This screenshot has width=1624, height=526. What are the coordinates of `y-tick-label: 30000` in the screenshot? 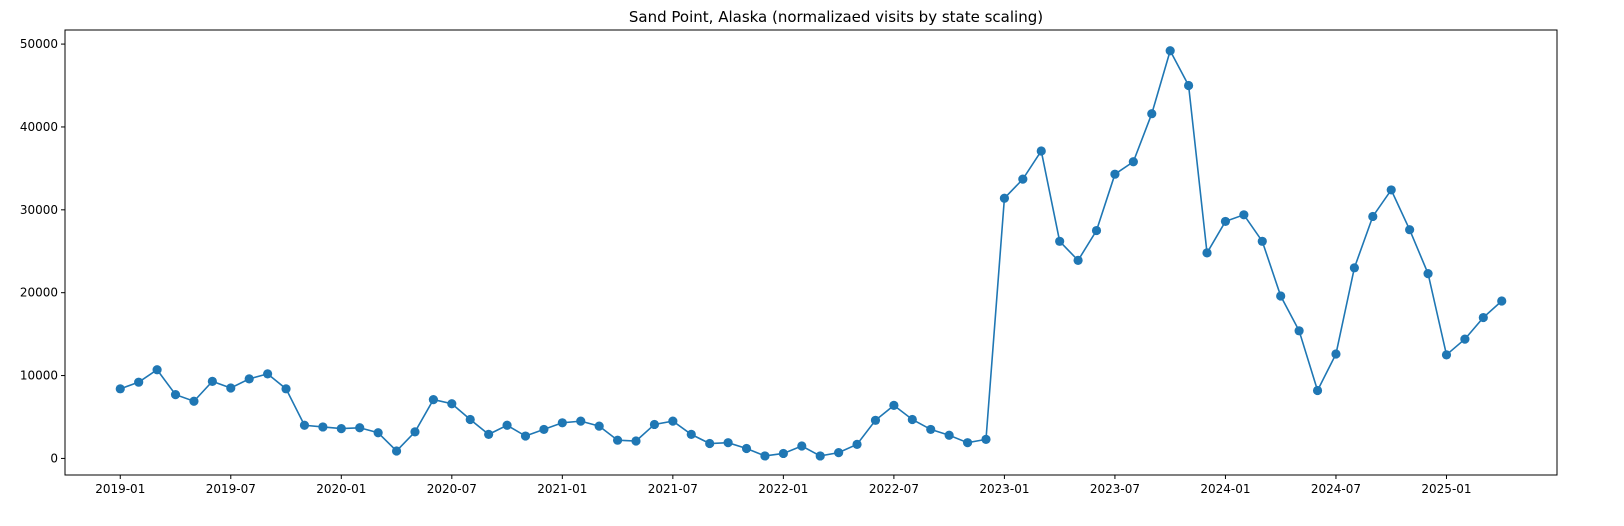 It's located at (39, 210).